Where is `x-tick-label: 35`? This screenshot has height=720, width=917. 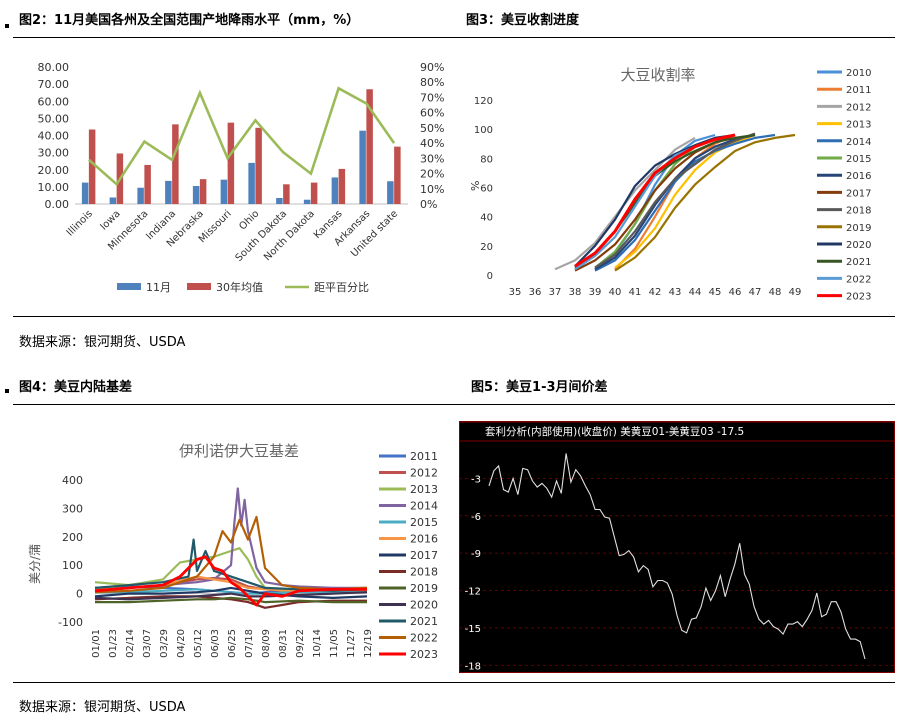 x-tick-label: 35 is located at coordinates (515, 292).